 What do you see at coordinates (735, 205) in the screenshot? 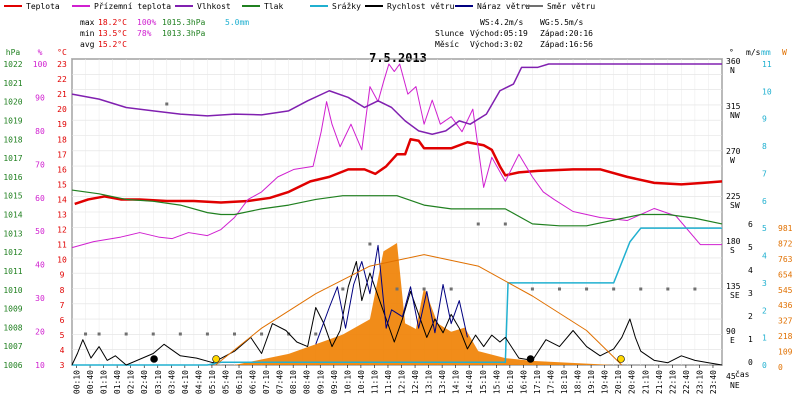
I see `dir-axis-tick-dir: SW` at bounding box center [735, 205].